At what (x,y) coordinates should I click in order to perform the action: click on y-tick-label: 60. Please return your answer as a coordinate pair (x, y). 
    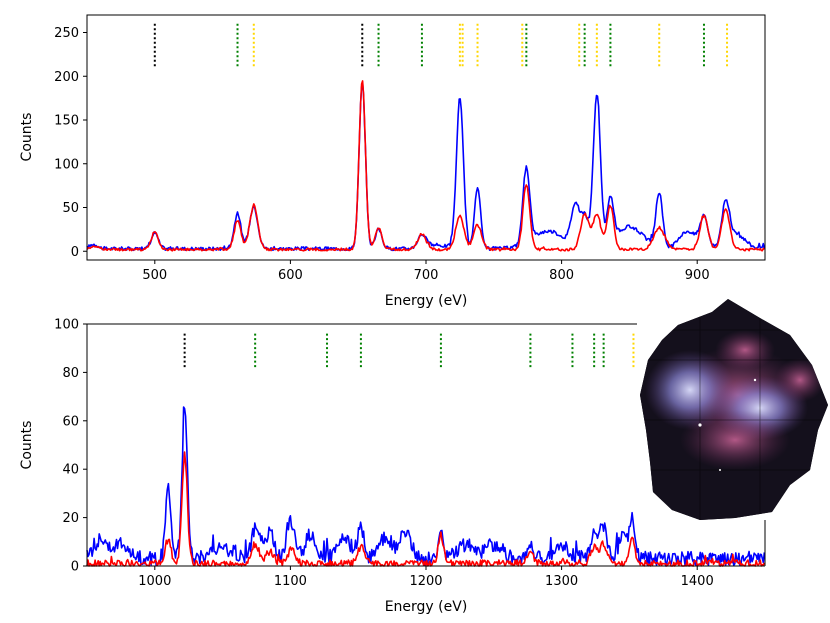
    Looking at the image, I should click on (70, 421).